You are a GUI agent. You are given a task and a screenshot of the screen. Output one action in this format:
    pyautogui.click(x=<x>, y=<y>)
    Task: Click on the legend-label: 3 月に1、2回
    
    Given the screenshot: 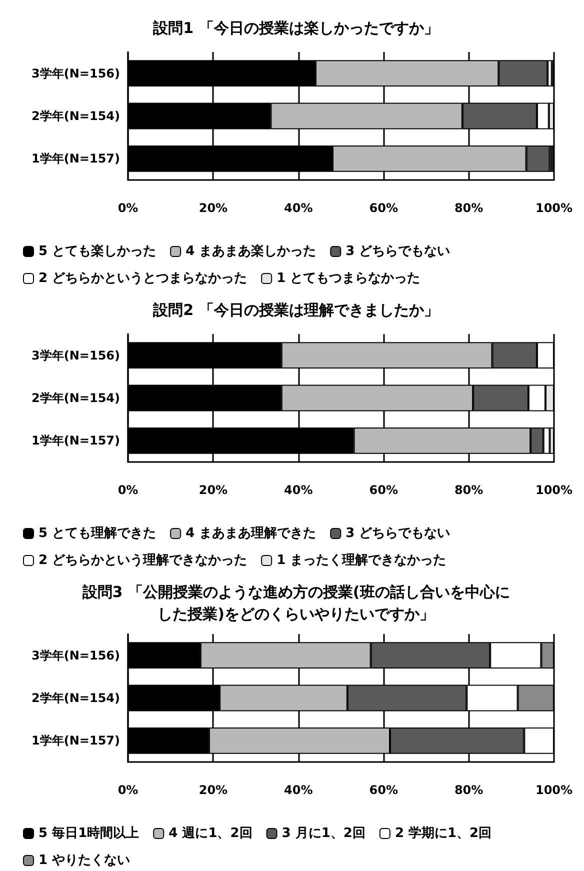 What is the action you would take?
    pyautogui.click(x=324, y=833)
    